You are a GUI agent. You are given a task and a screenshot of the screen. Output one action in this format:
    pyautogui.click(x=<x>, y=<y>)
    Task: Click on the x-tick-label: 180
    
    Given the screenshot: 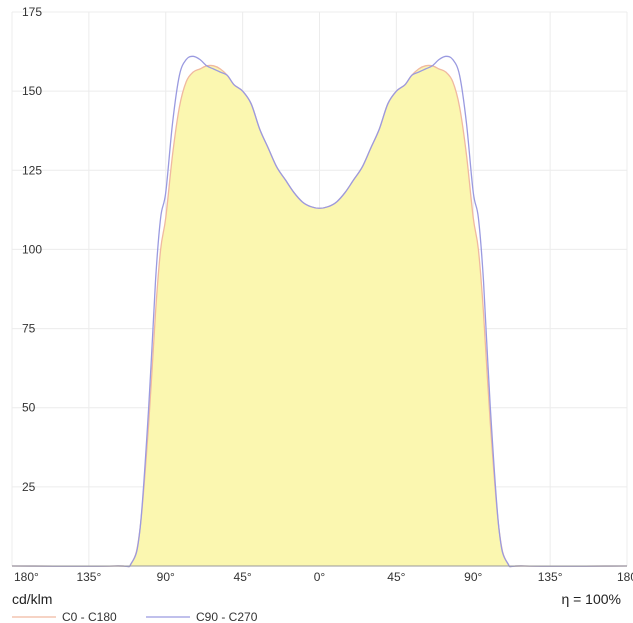 What is the action you would take?
    pyautogui.click(x=625, y=577)
    